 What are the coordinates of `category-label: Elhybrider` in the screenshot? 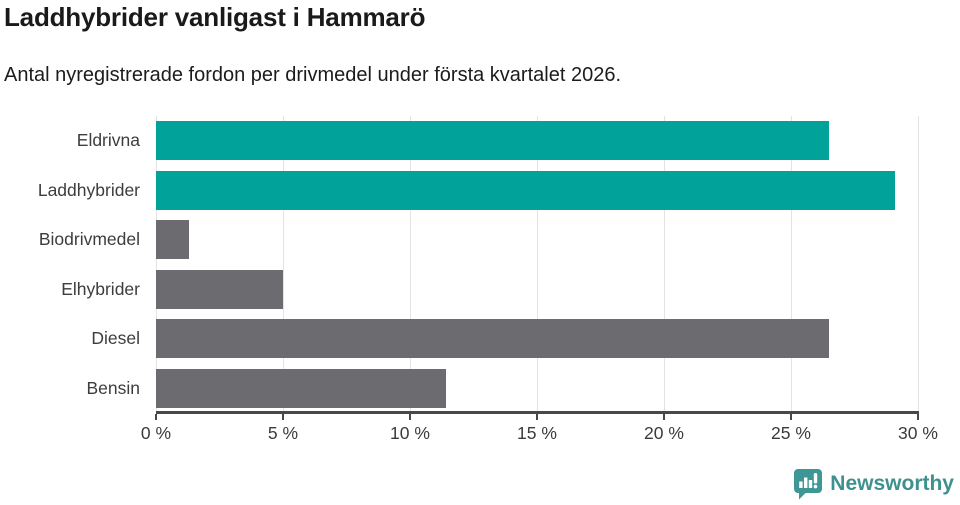 It's located at (100, 288).